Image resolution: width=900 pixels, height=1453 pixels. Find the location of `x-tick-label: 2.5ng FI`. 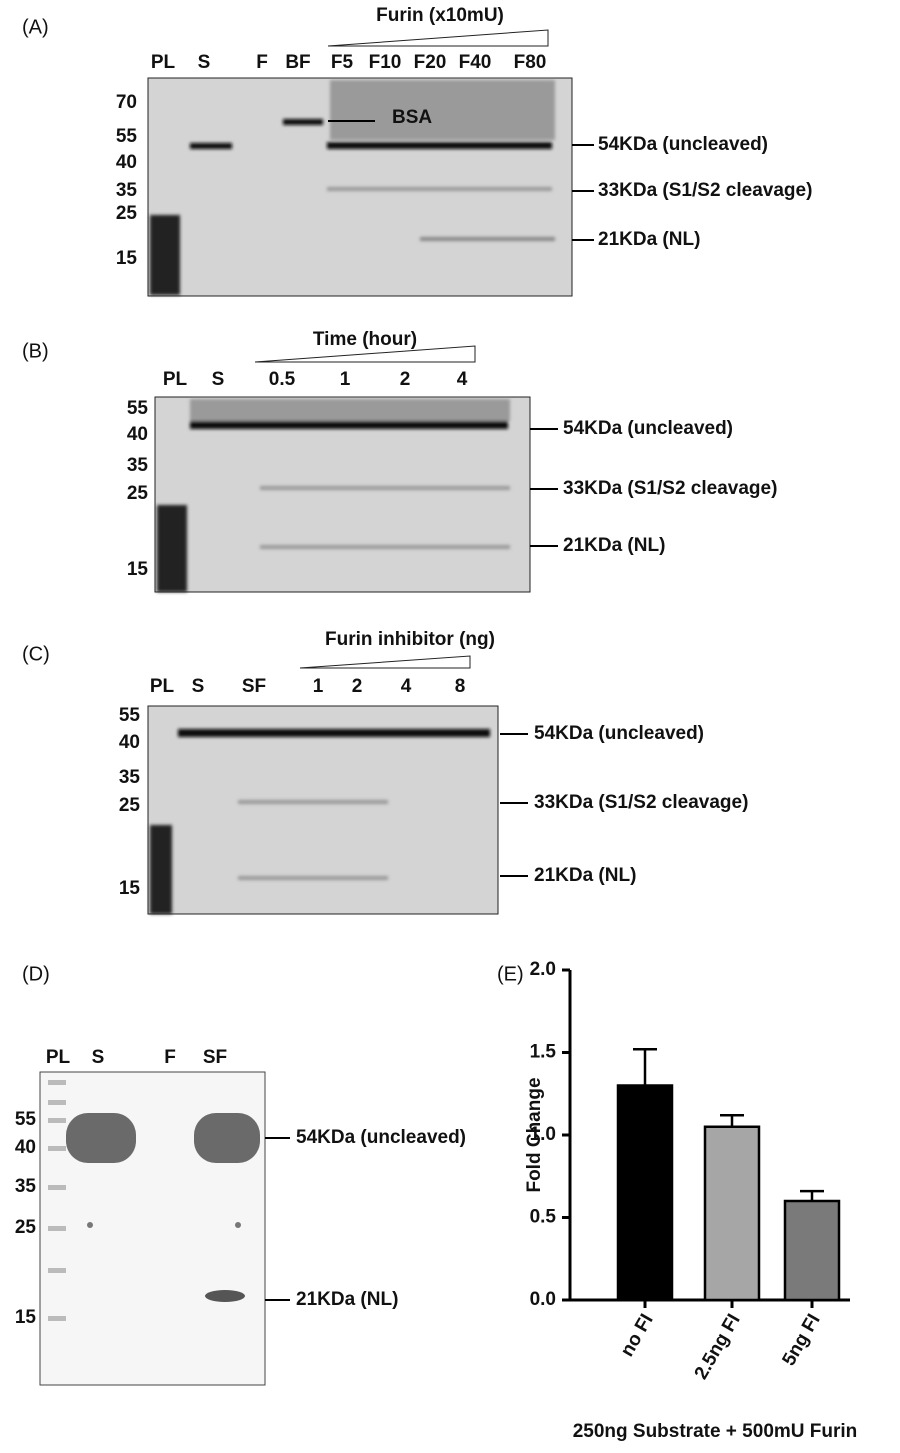

x-tick-label: 2.5ng FI is located at coordinates (718, 1347).